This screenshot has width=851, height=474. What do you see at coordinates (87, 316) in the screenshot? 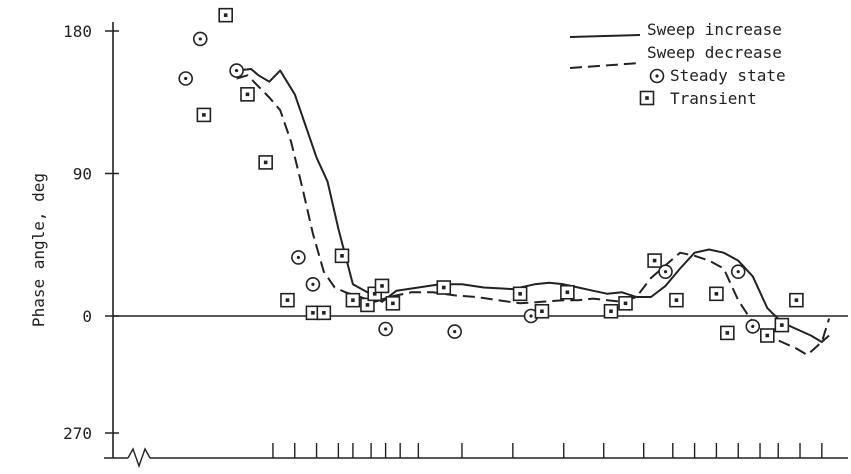
I see `y-tick-label: 0` at bounding box center [87, 316].